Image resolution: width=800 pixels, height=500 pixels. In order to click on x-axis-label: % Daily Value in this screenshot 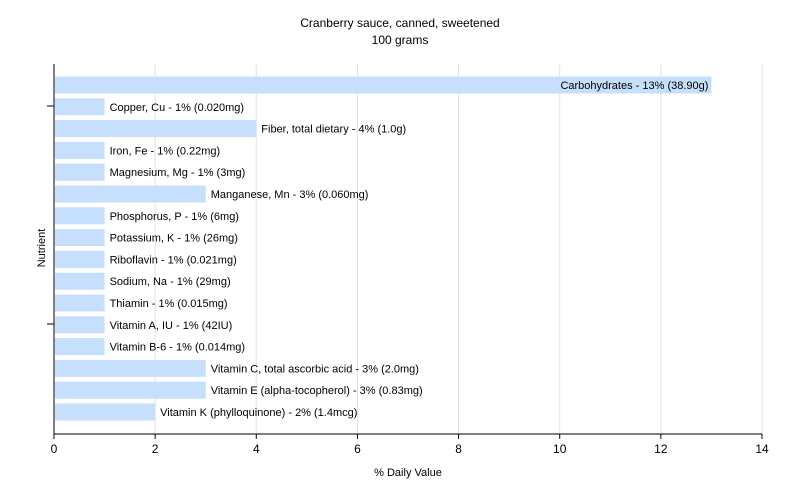, I will do `click(408, 473)`.